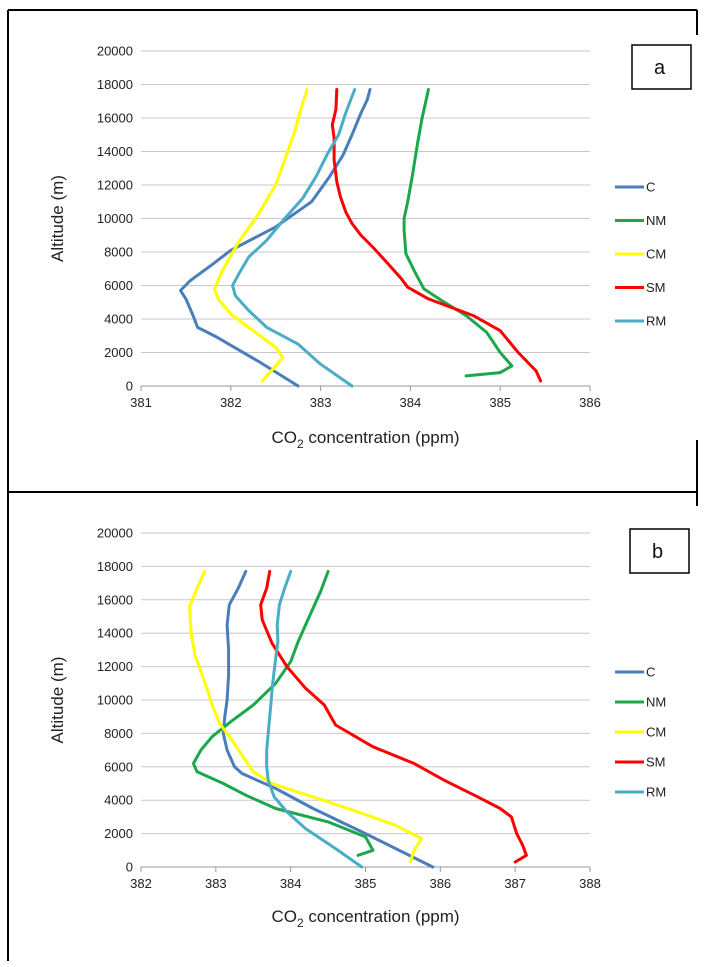  I want to click on x-tick-label: 387, so click(515, 883).